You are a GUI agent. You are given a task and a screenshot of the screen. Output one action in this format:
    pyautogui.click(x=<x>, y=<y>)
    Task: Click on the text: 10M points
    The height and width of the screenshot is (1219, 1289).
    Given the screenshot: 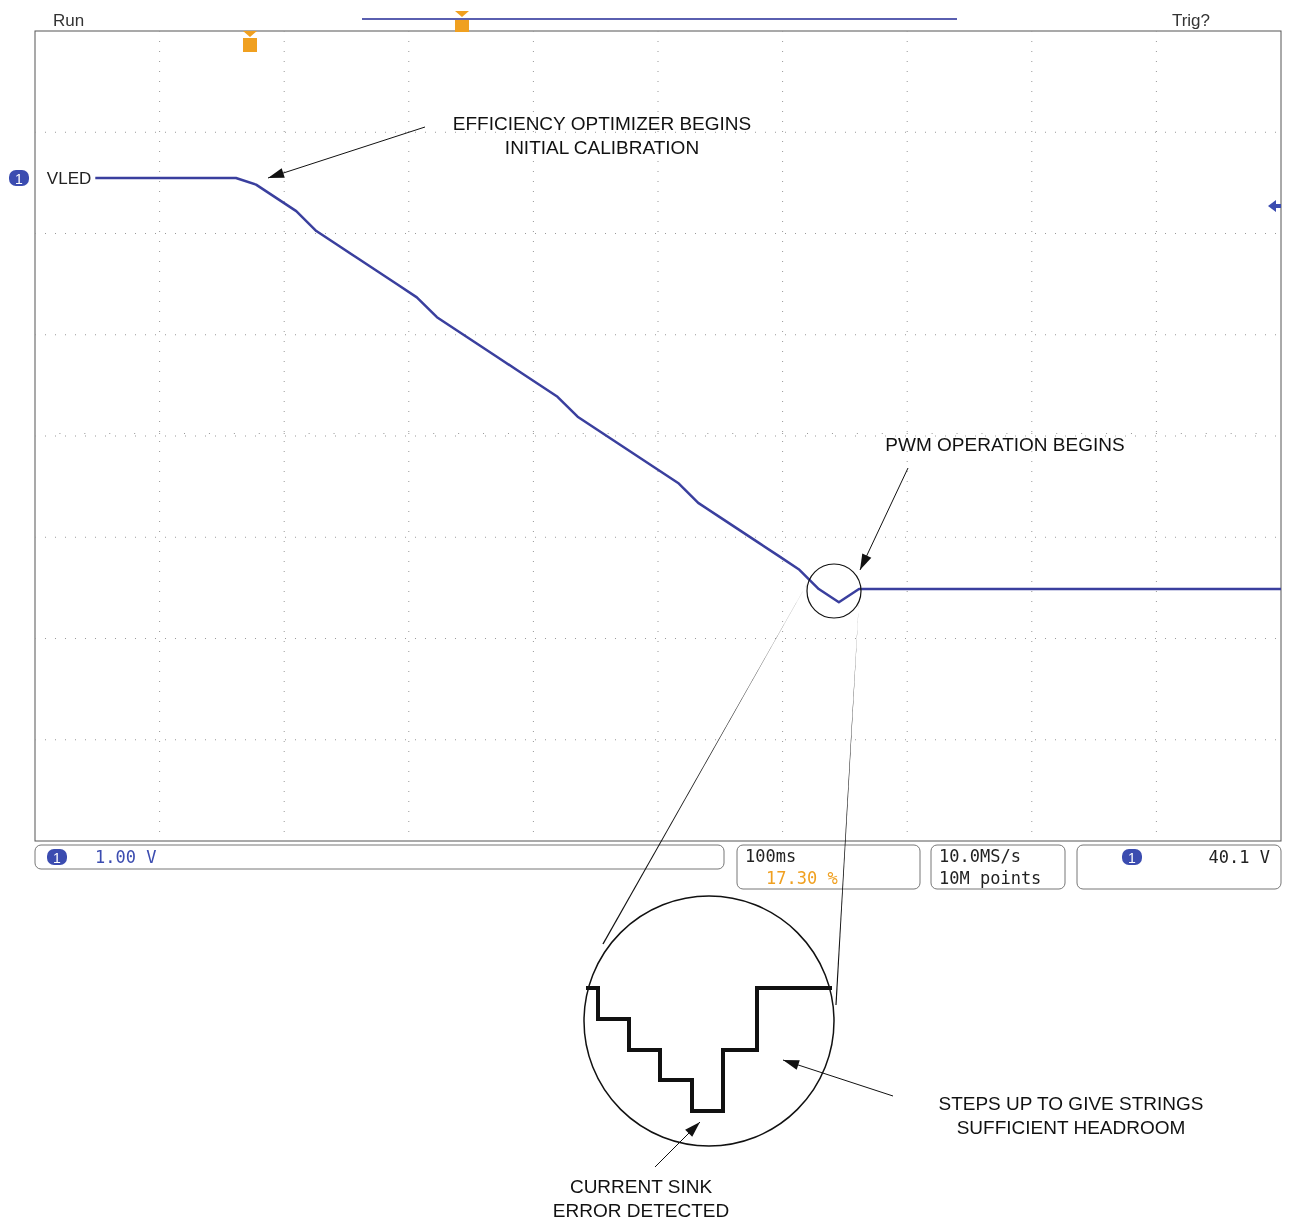 What is the action you would take?
    pyautogui.click(x=990, y=878)
    